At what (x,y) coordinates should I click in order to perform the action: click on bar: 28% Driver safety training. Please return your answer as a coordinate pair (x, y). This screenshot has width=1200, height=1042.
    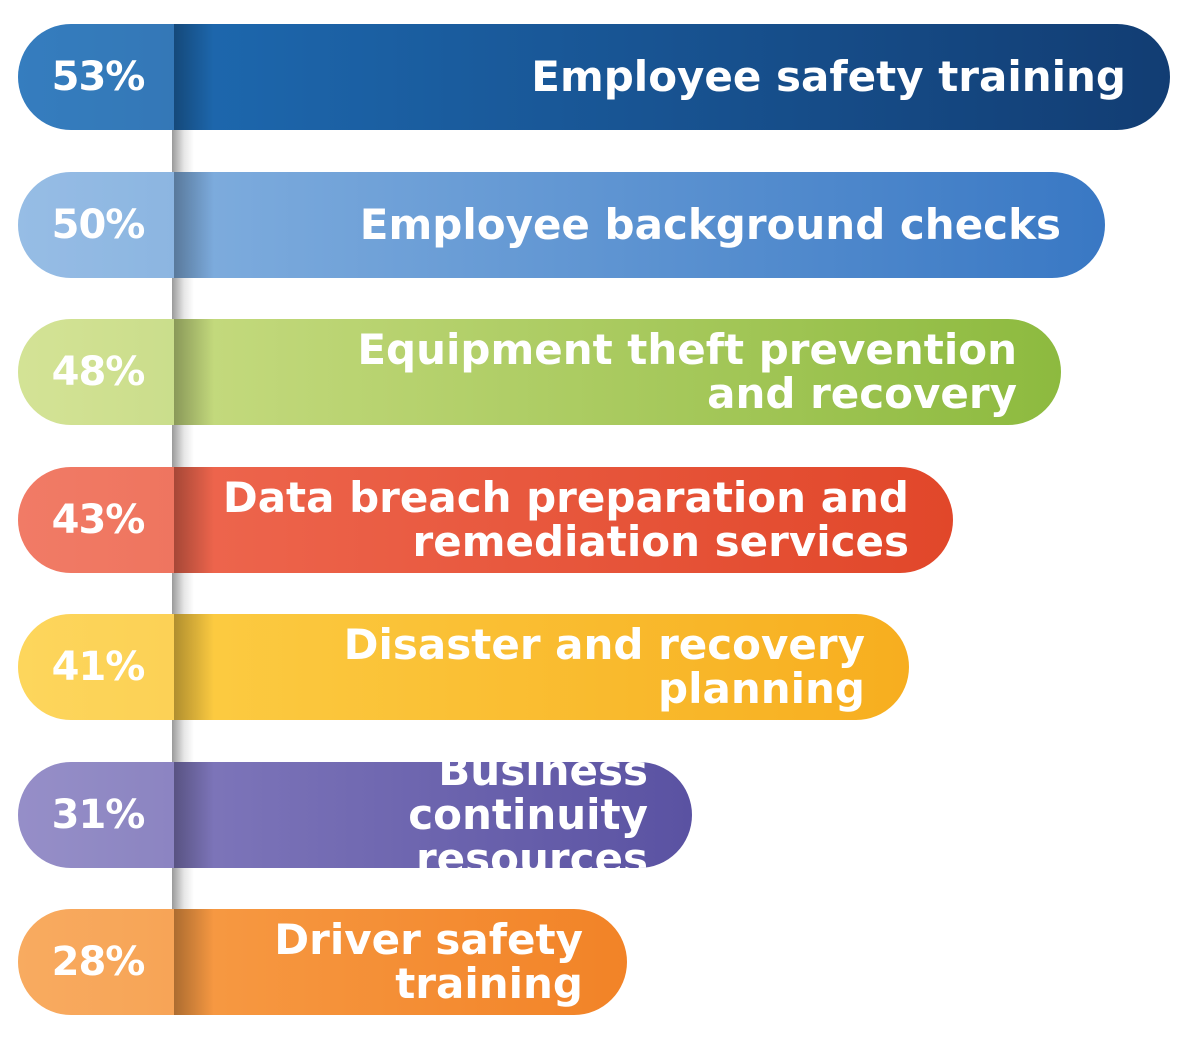
    Looking at the image, I should click on (322, 962).